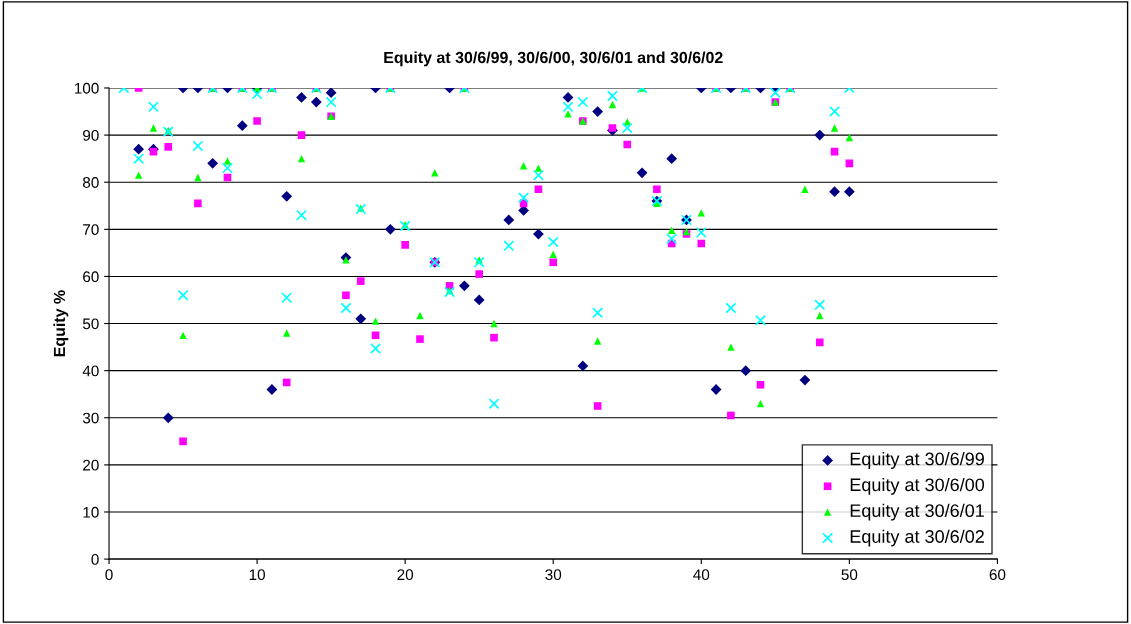  Describe the element at coordinates (95, 559) in the screenshot. I see `y-tick-label: 0` at that location.